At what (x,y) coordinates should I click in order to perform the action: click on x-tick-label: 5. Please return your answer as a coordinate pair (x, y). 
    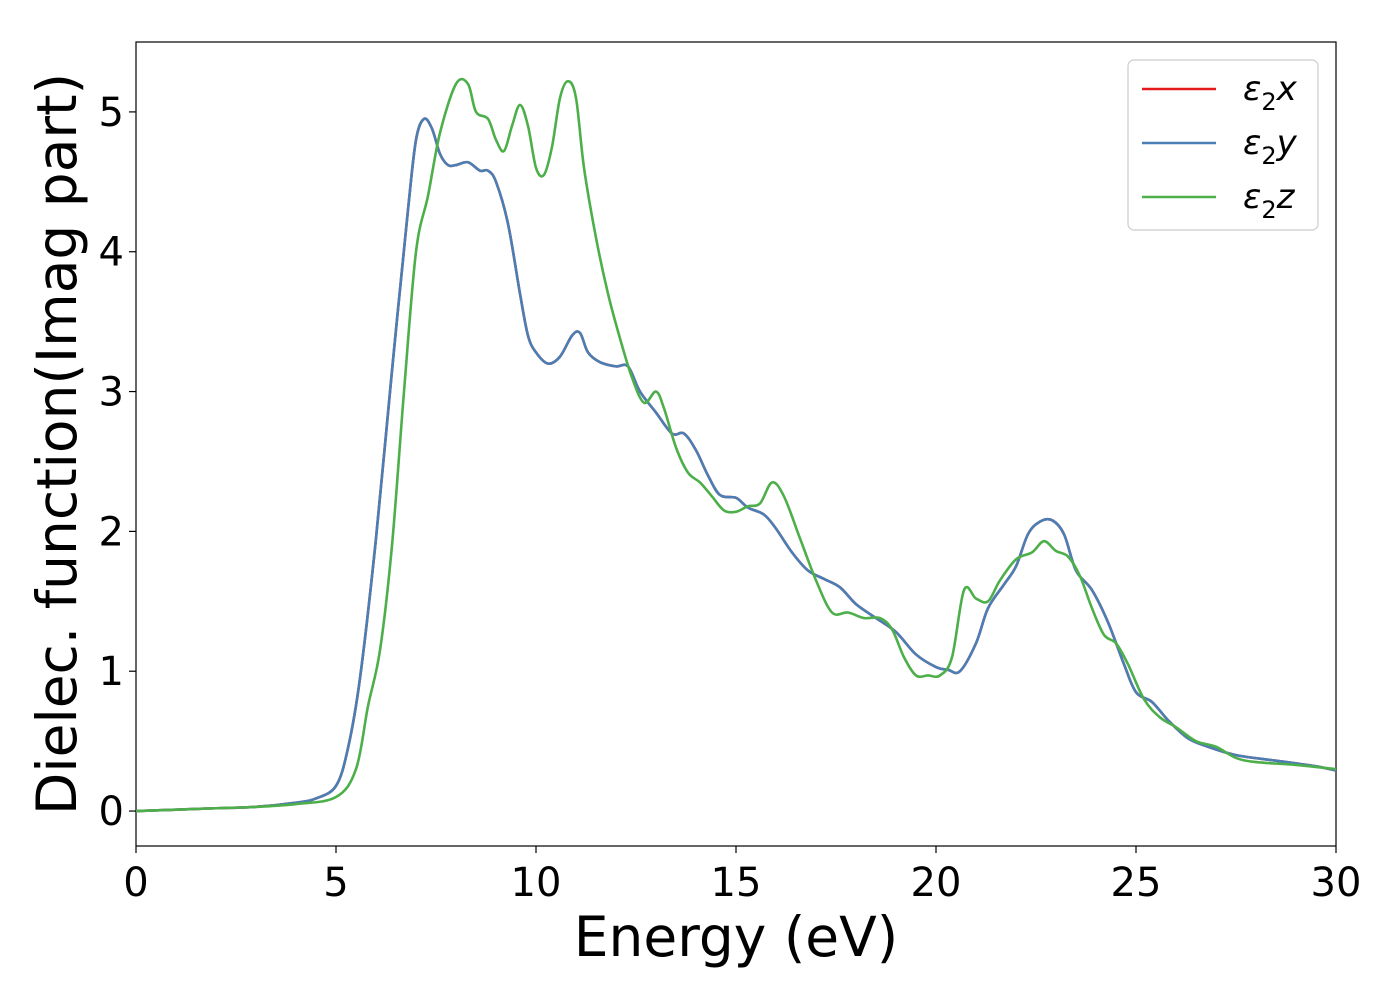
    Looking at the image, I should click on (335, 883).